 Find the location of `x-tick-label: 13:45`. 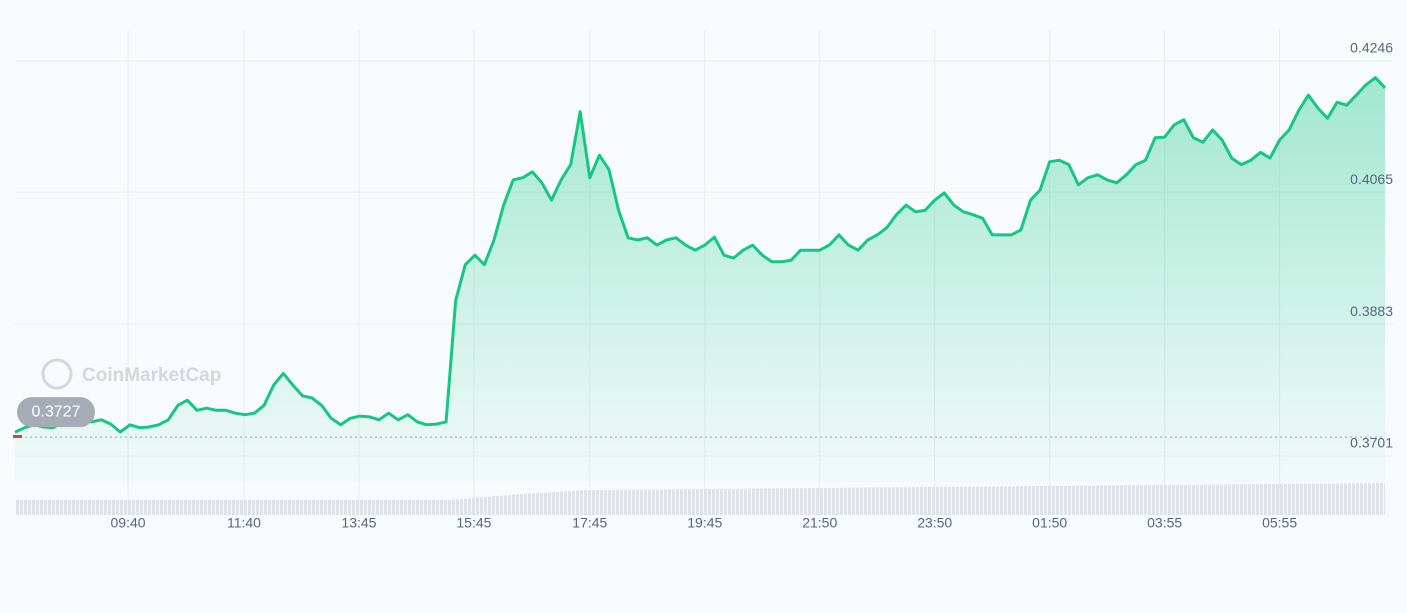

x-tick-label: 13:45 is located at coordinates (358, 523).